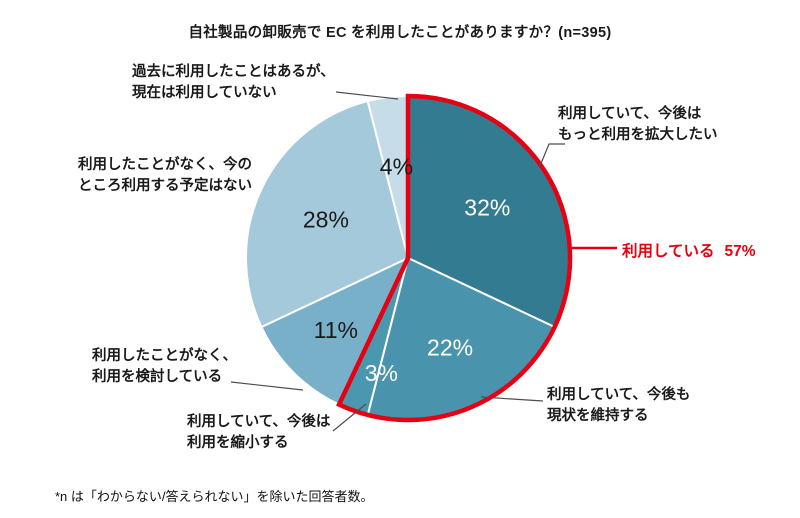 Image resolution: width=800 pixels, height=518 pixels. Describe the element at coordinates (233, 82) in the screenshot. I see `label-past-use: 過去に利用したことはあるが、 現在は利用していない` at that location.